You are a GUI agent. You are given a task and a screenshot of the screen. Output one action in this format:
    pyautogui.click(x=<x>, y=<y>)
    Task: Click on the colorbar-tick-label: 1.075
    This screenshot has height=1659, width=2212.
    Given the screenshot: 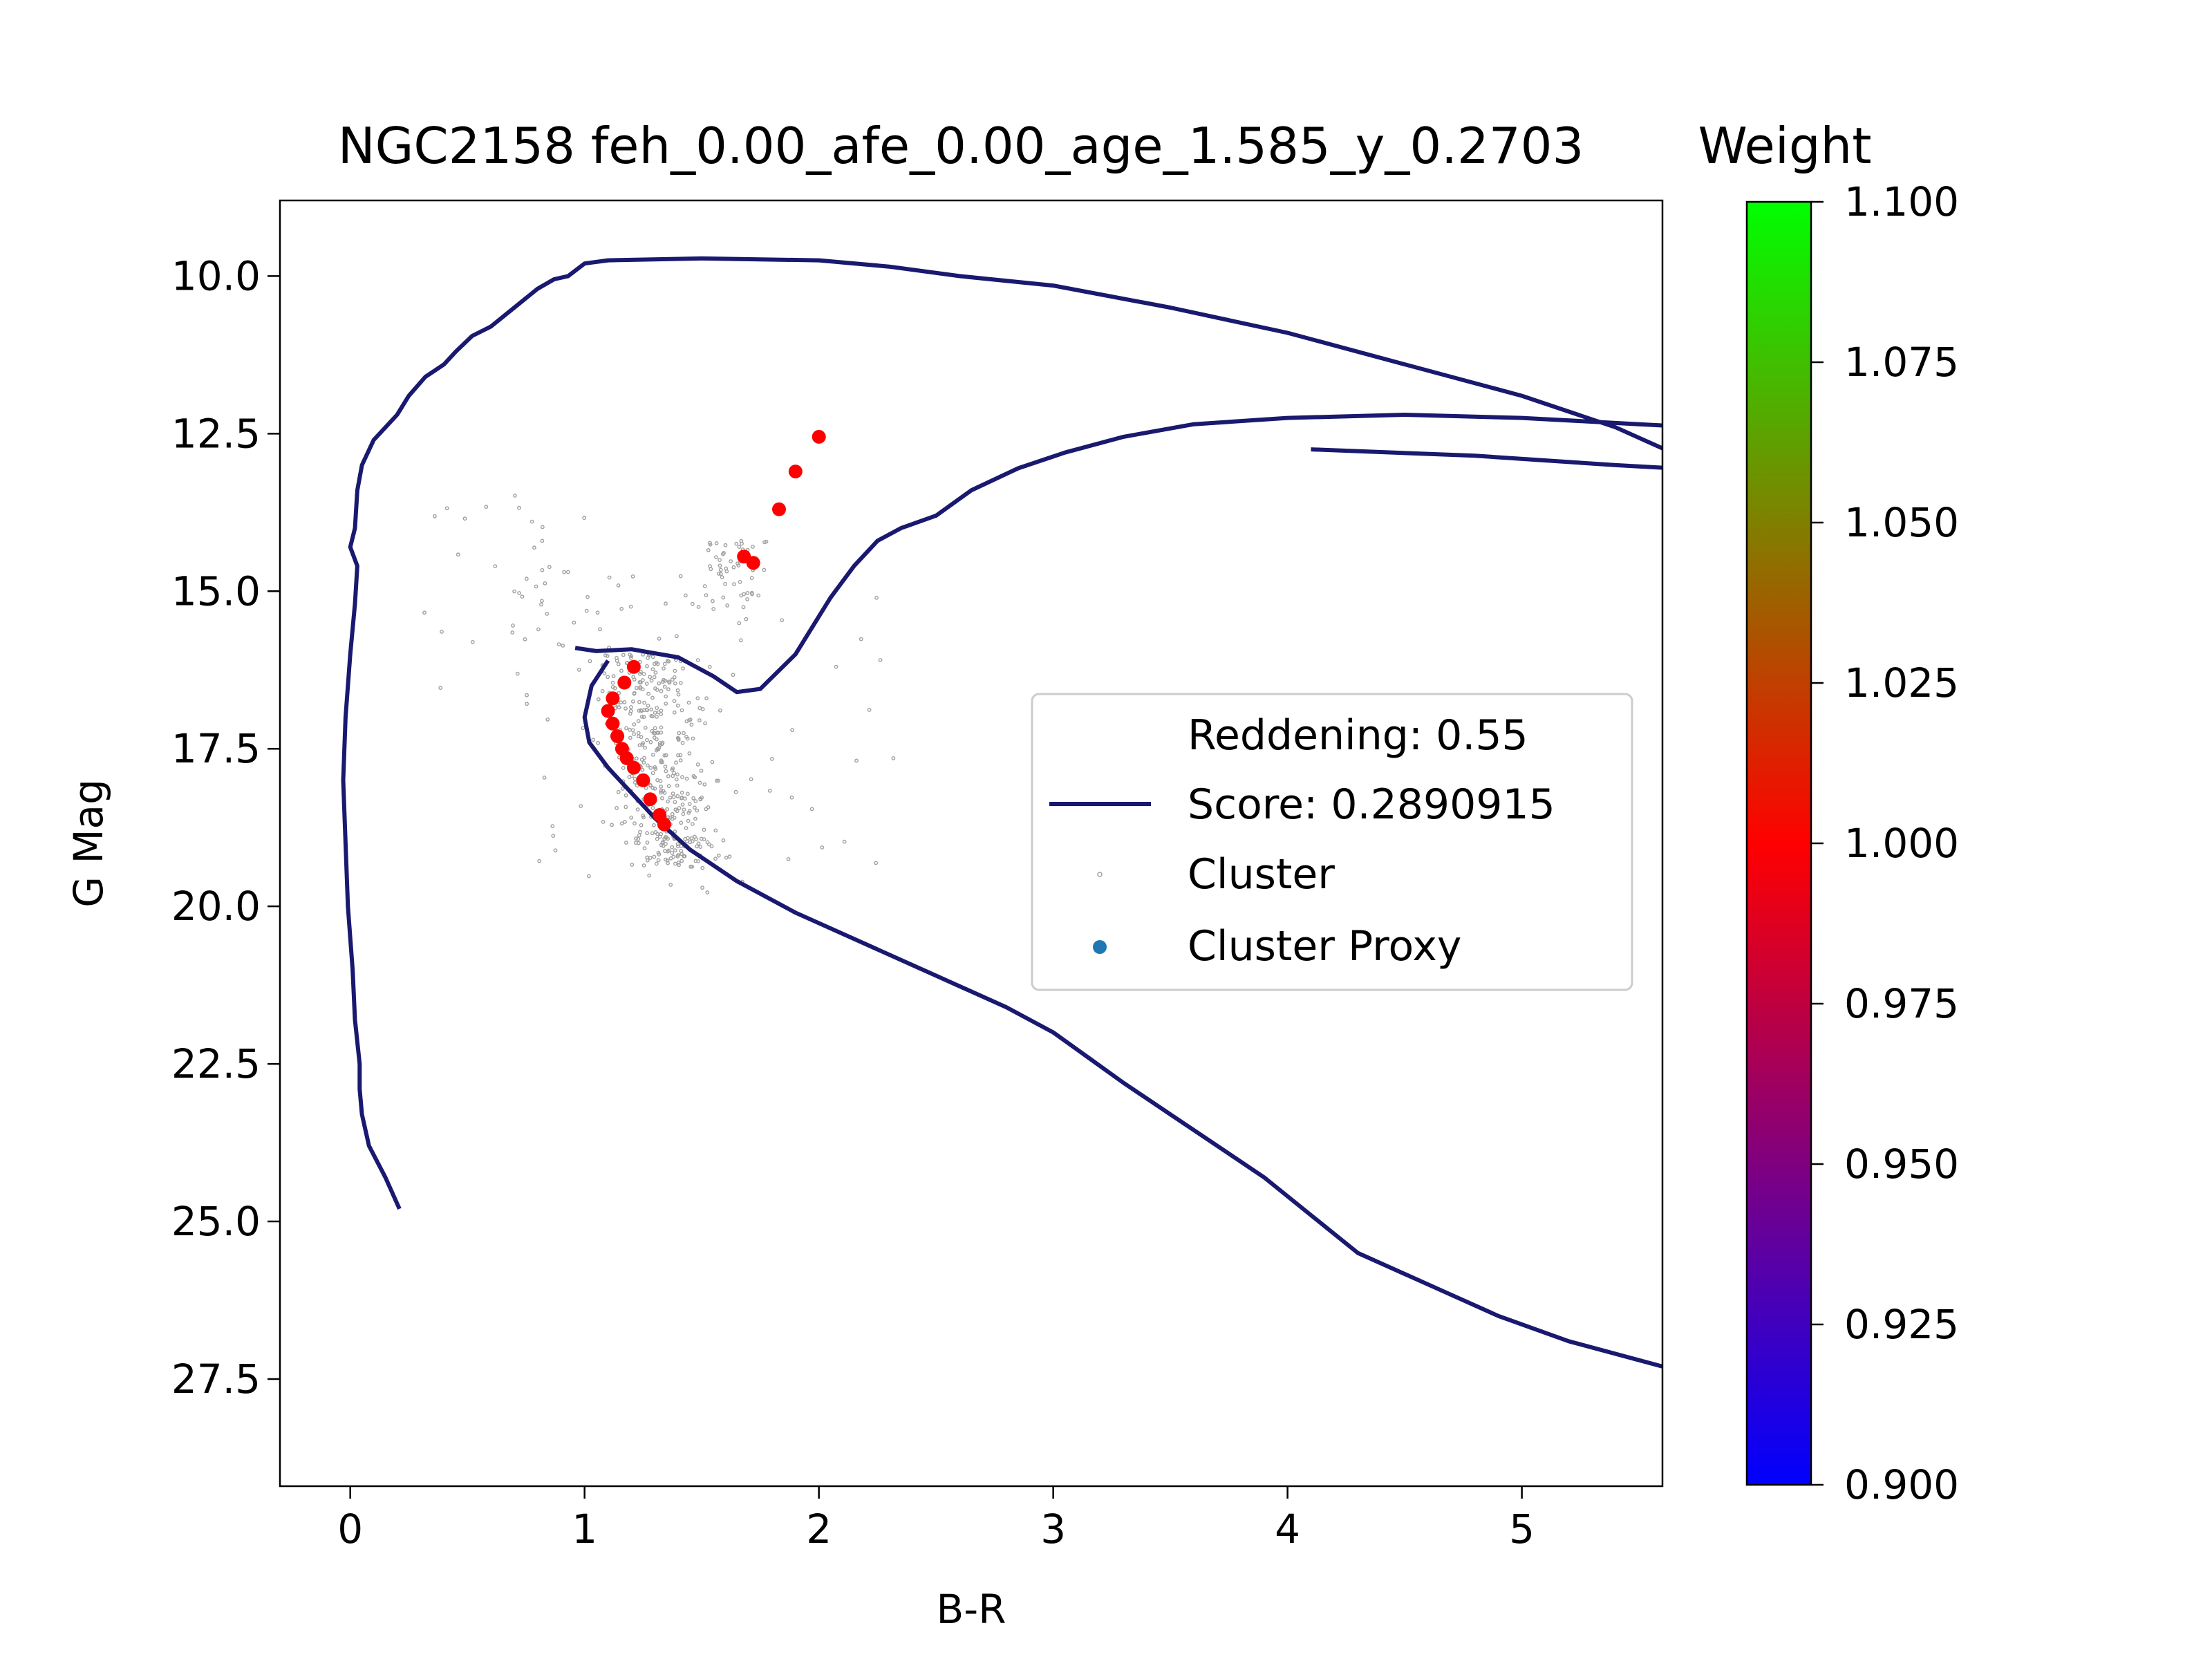 What is the action you would take?
    pyautogui.click(x=1901, y=363)
    